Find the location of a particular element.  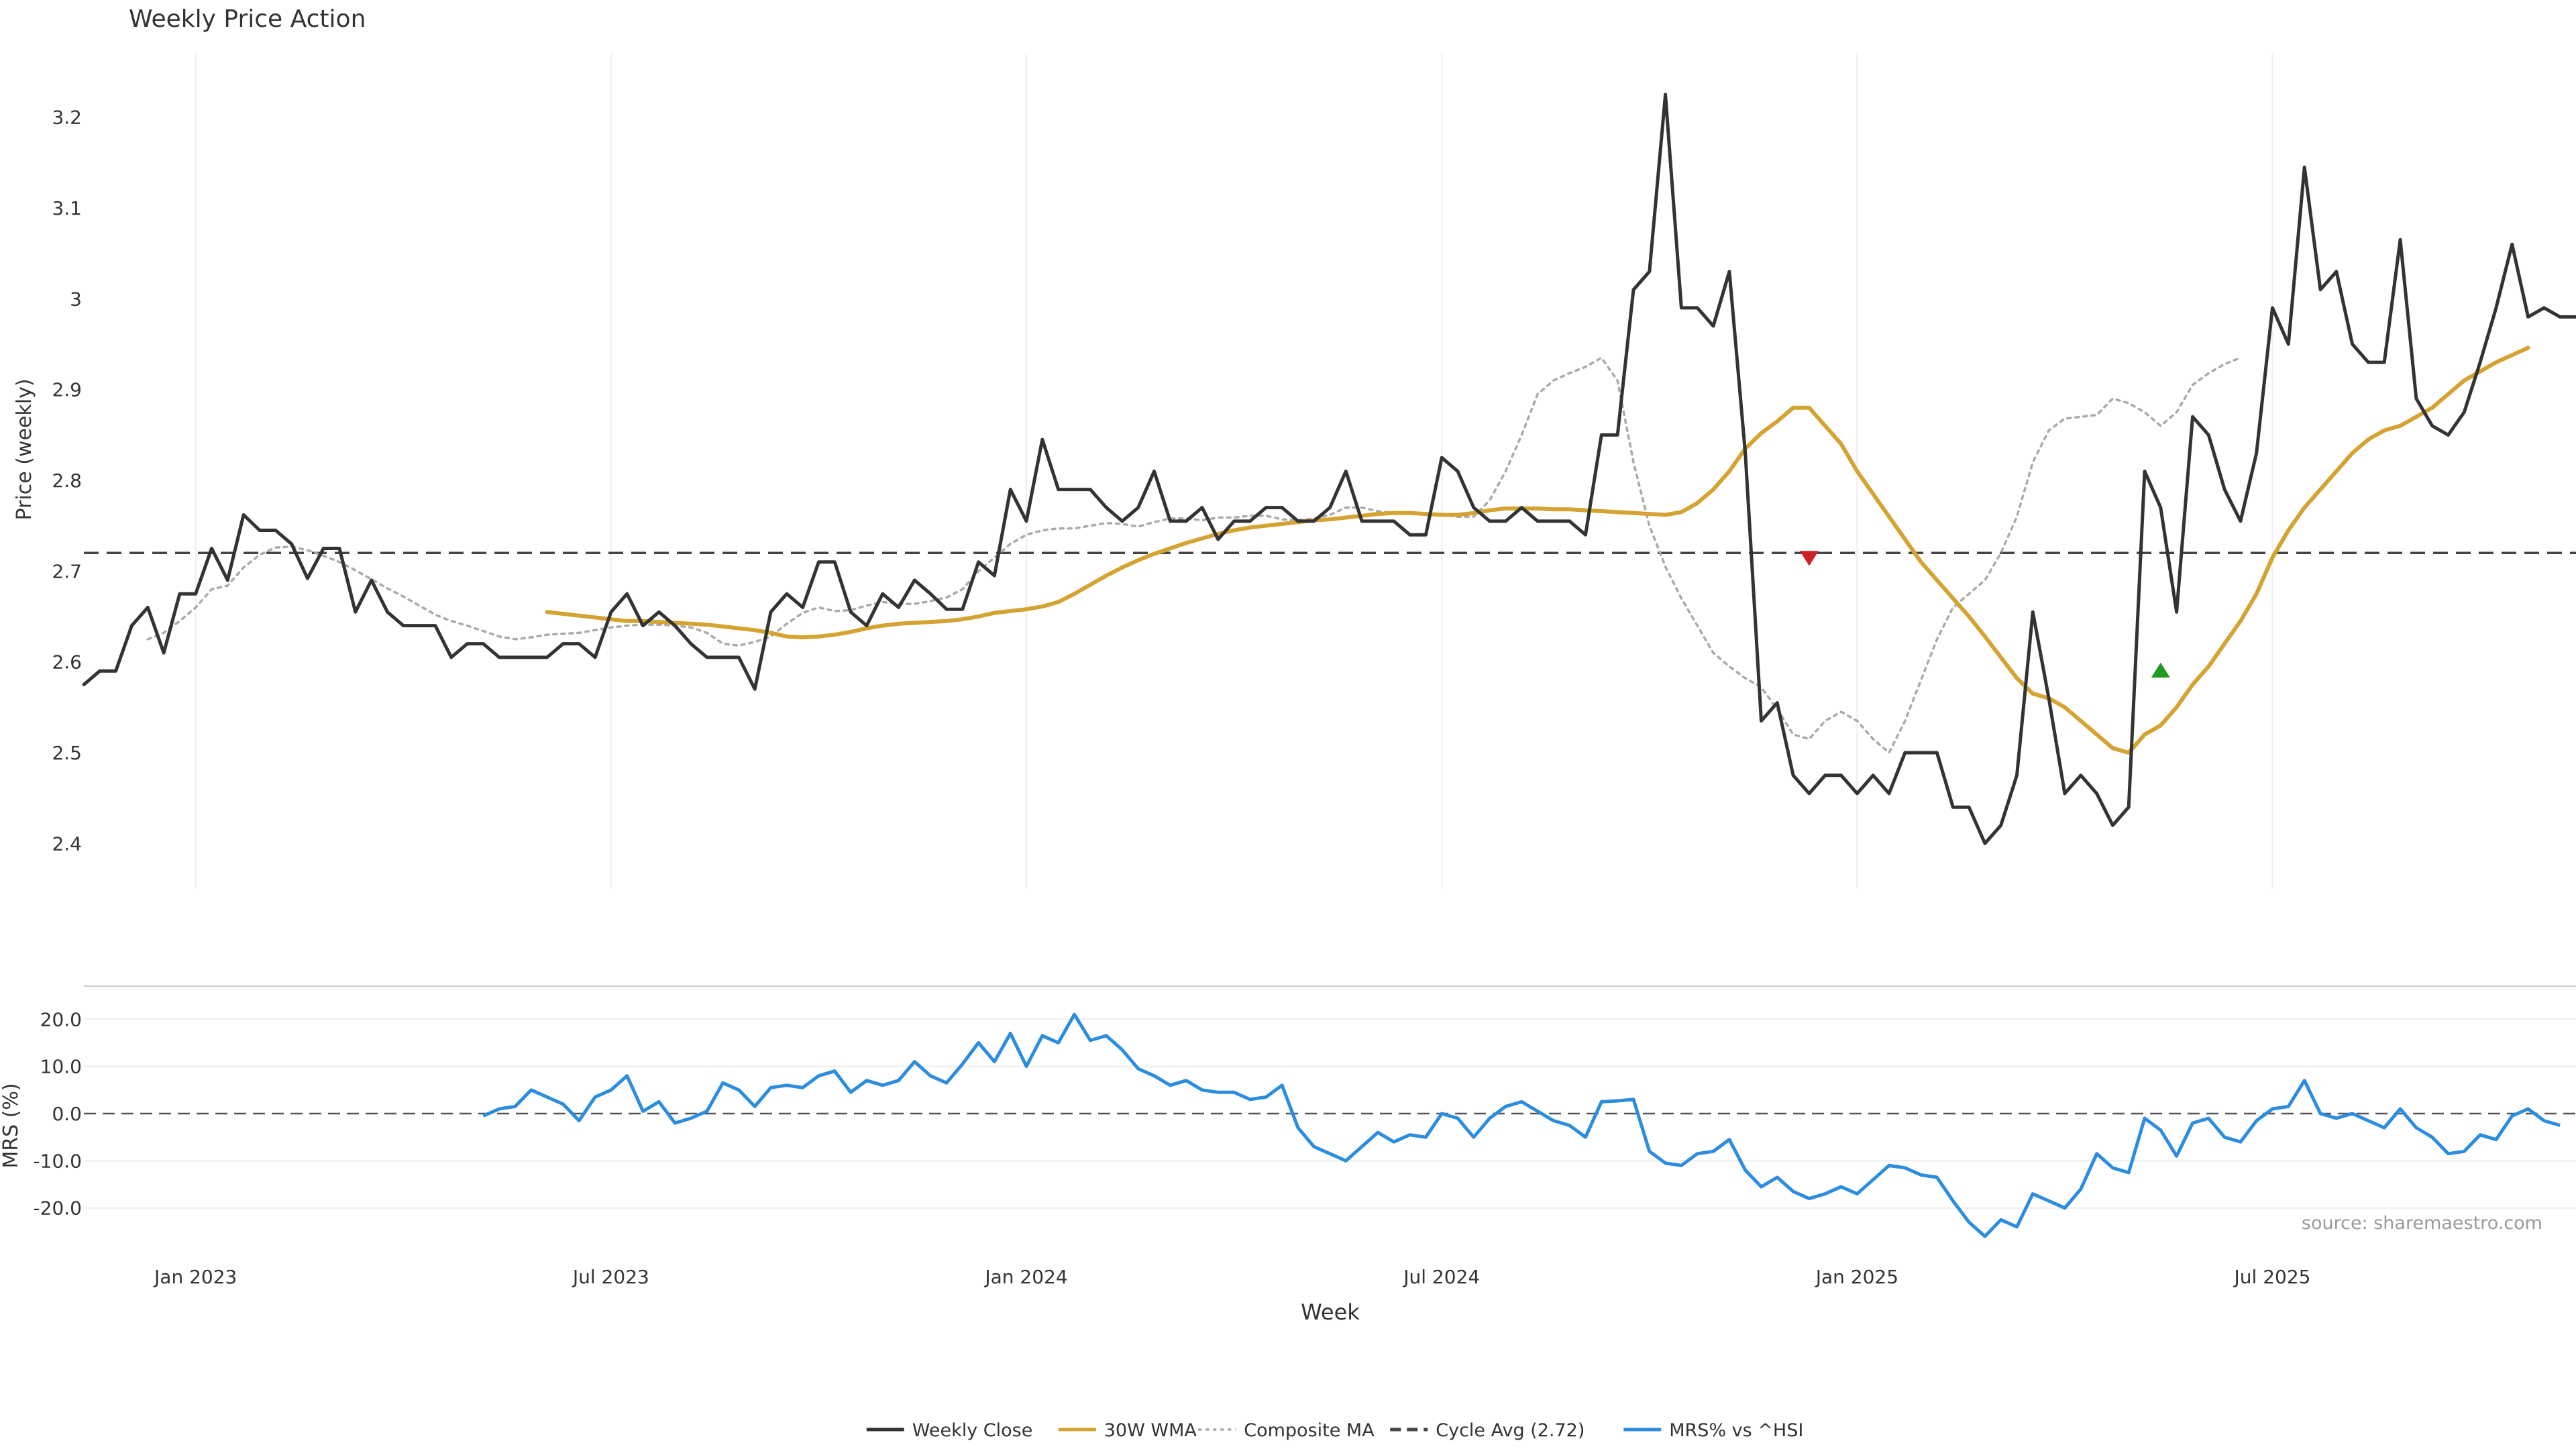

source-text: source: sharemaestro.com is located at coordinates (2422, 1223).